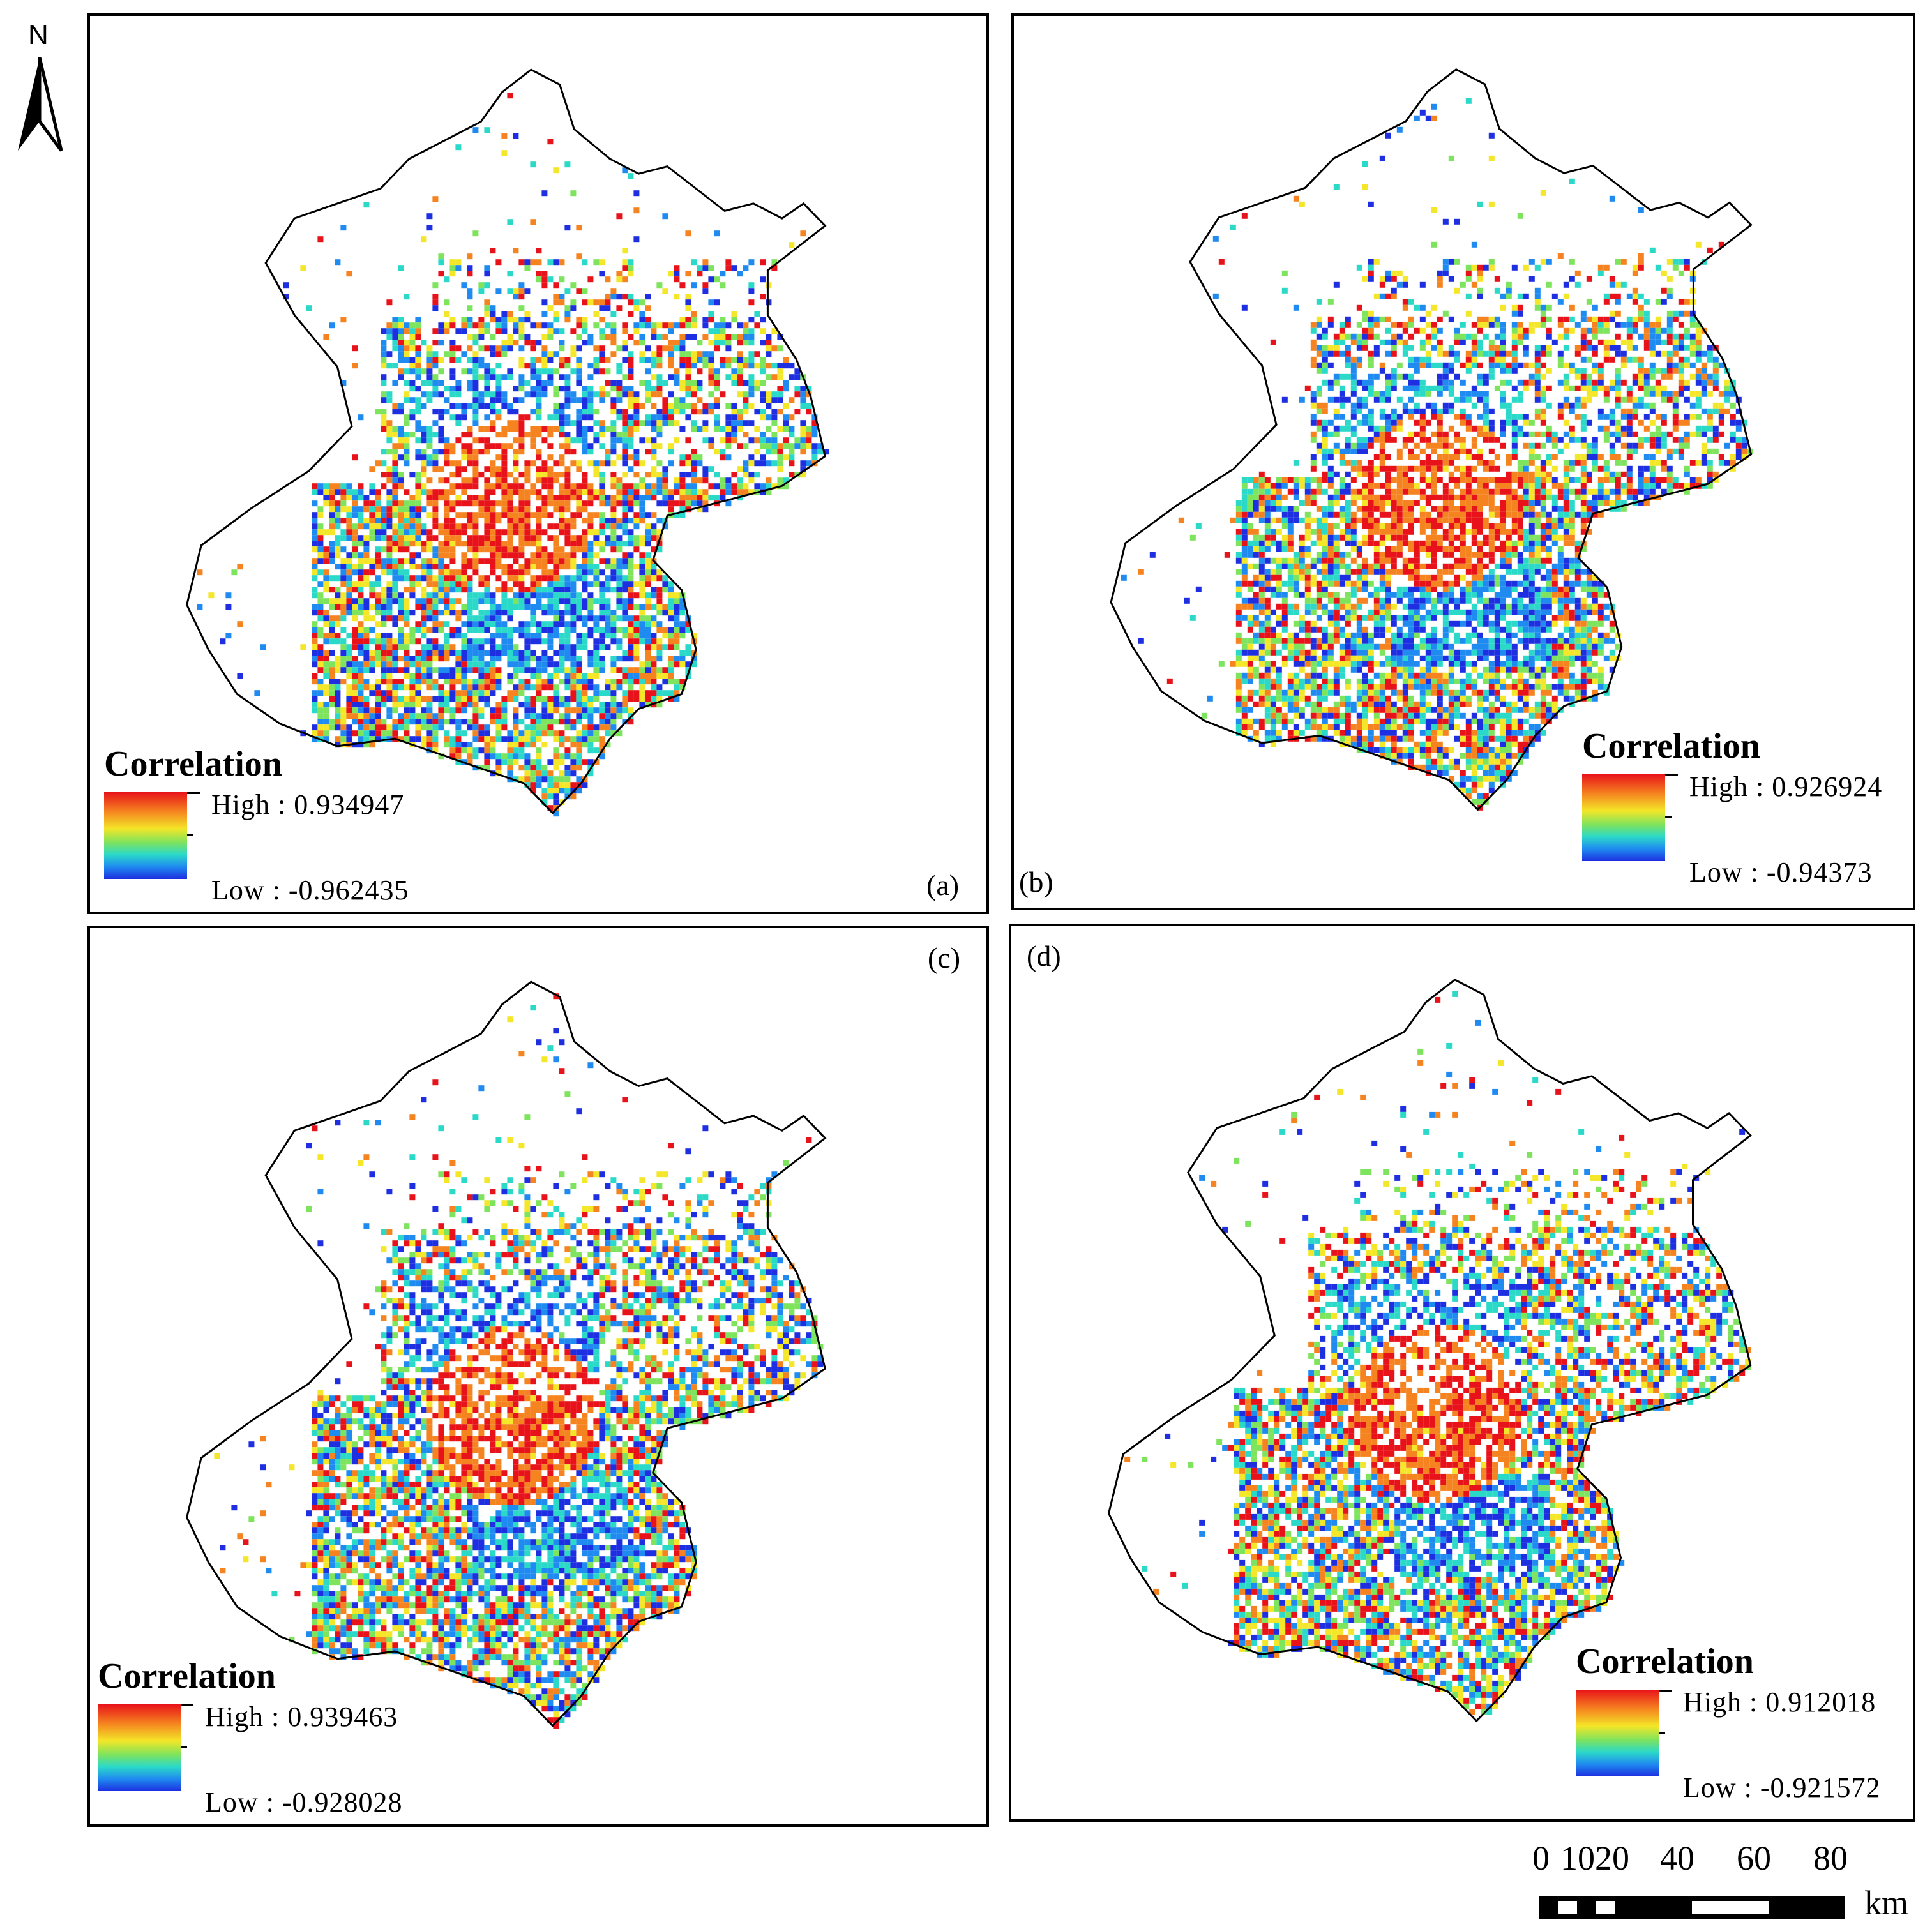 This screenshot has height=1929, width=1932. Describe the element at coordinates (1886, 1903) in the screenshot. I see `scale-unit: km` at that location.